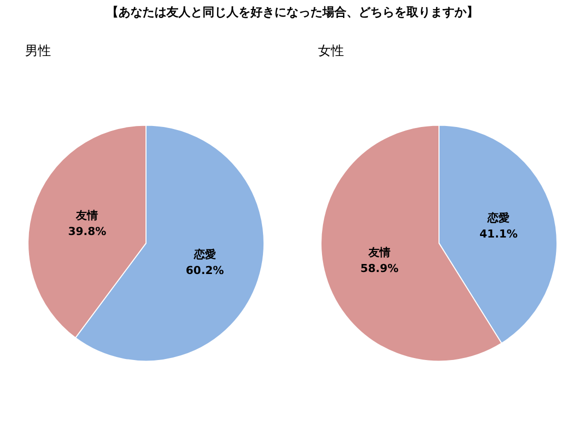  Describe the element at coordinates (379, 268) in the screenshot. I see `data-label: 58.9%` at that location.